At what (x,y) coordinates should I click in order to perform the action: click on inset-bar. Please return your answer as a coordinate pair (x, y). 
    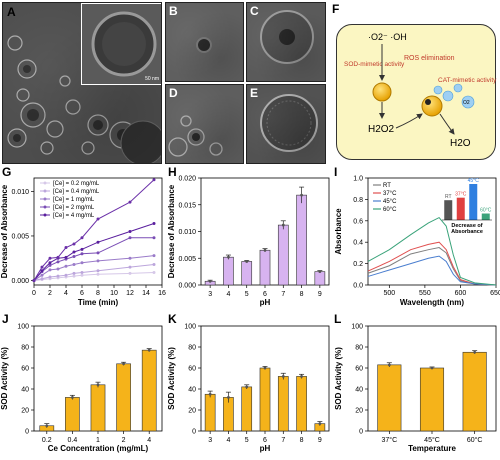
    Looking at the image, I should click on (448, 210).